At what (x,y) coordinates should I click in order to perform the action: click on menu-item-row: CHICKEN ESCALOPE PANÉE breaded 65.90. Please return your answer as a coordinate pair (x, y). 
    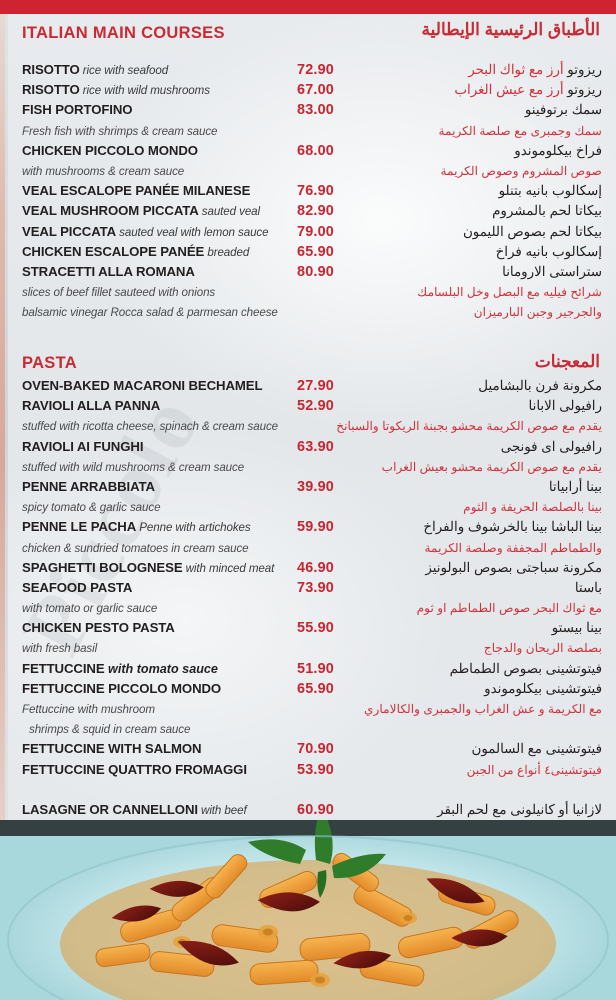
    Looking at the image, I should click on (178, 252).